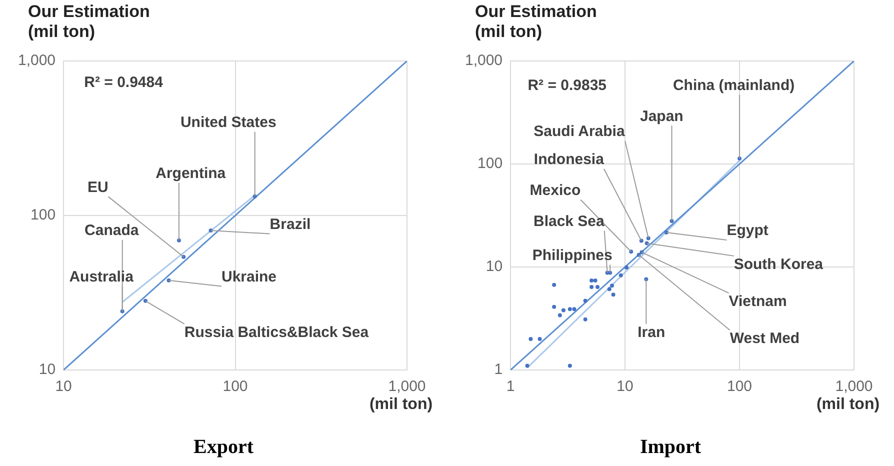 This screenshot has width=894, height=466. Describe the element at coordinates (572, 255) in the screenshot. I see `annotation: Philippines` at that location.